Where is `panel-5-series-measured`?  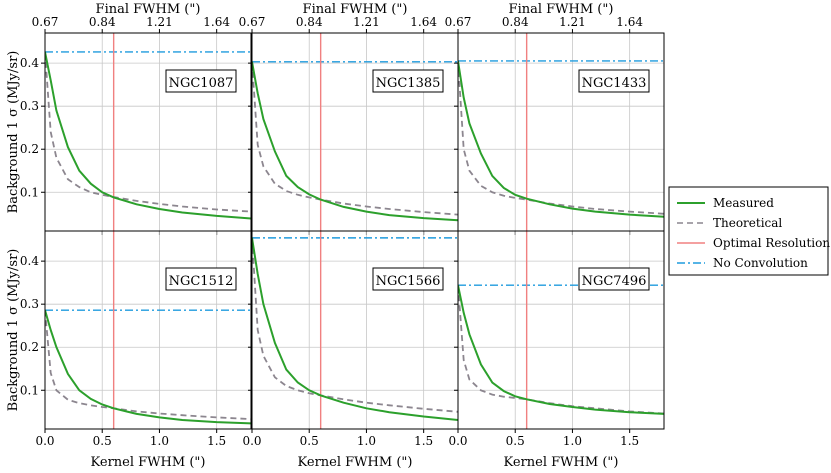
panel-5-series-measured is located at coordinates (355, 329).